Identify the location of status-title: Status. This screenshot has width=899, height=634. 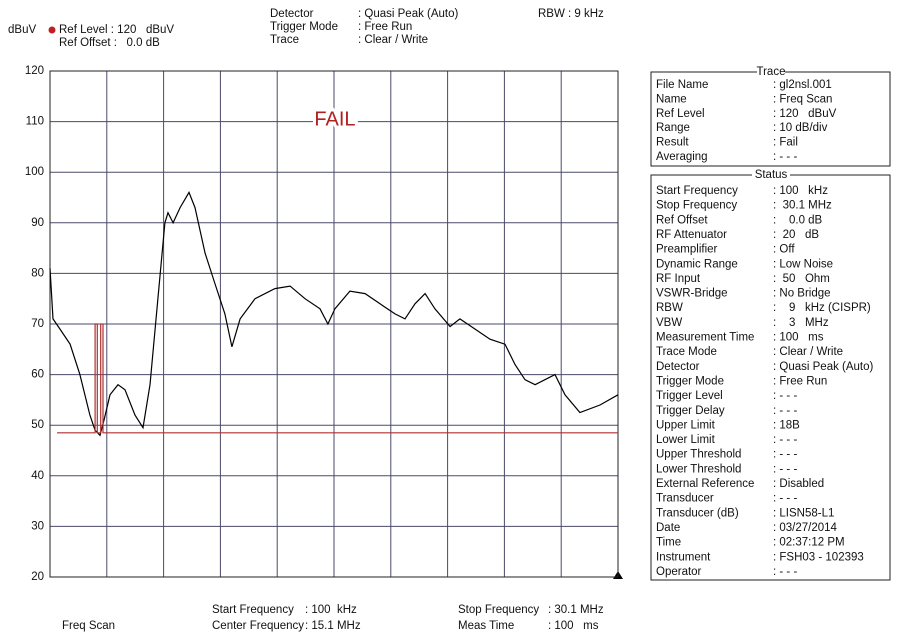
(771, 175).